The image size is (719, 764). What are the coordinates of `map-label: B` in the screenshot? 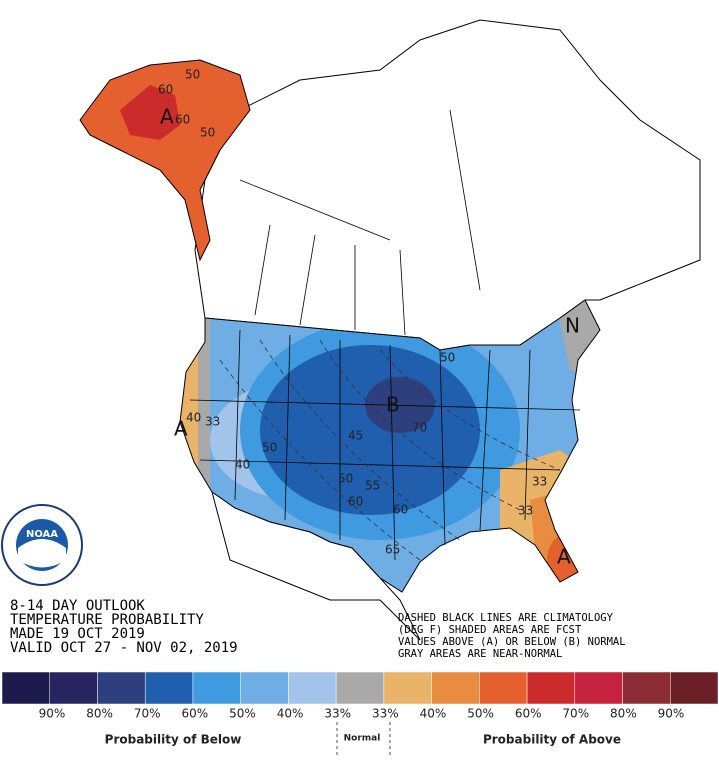 It's located at (393, 405).